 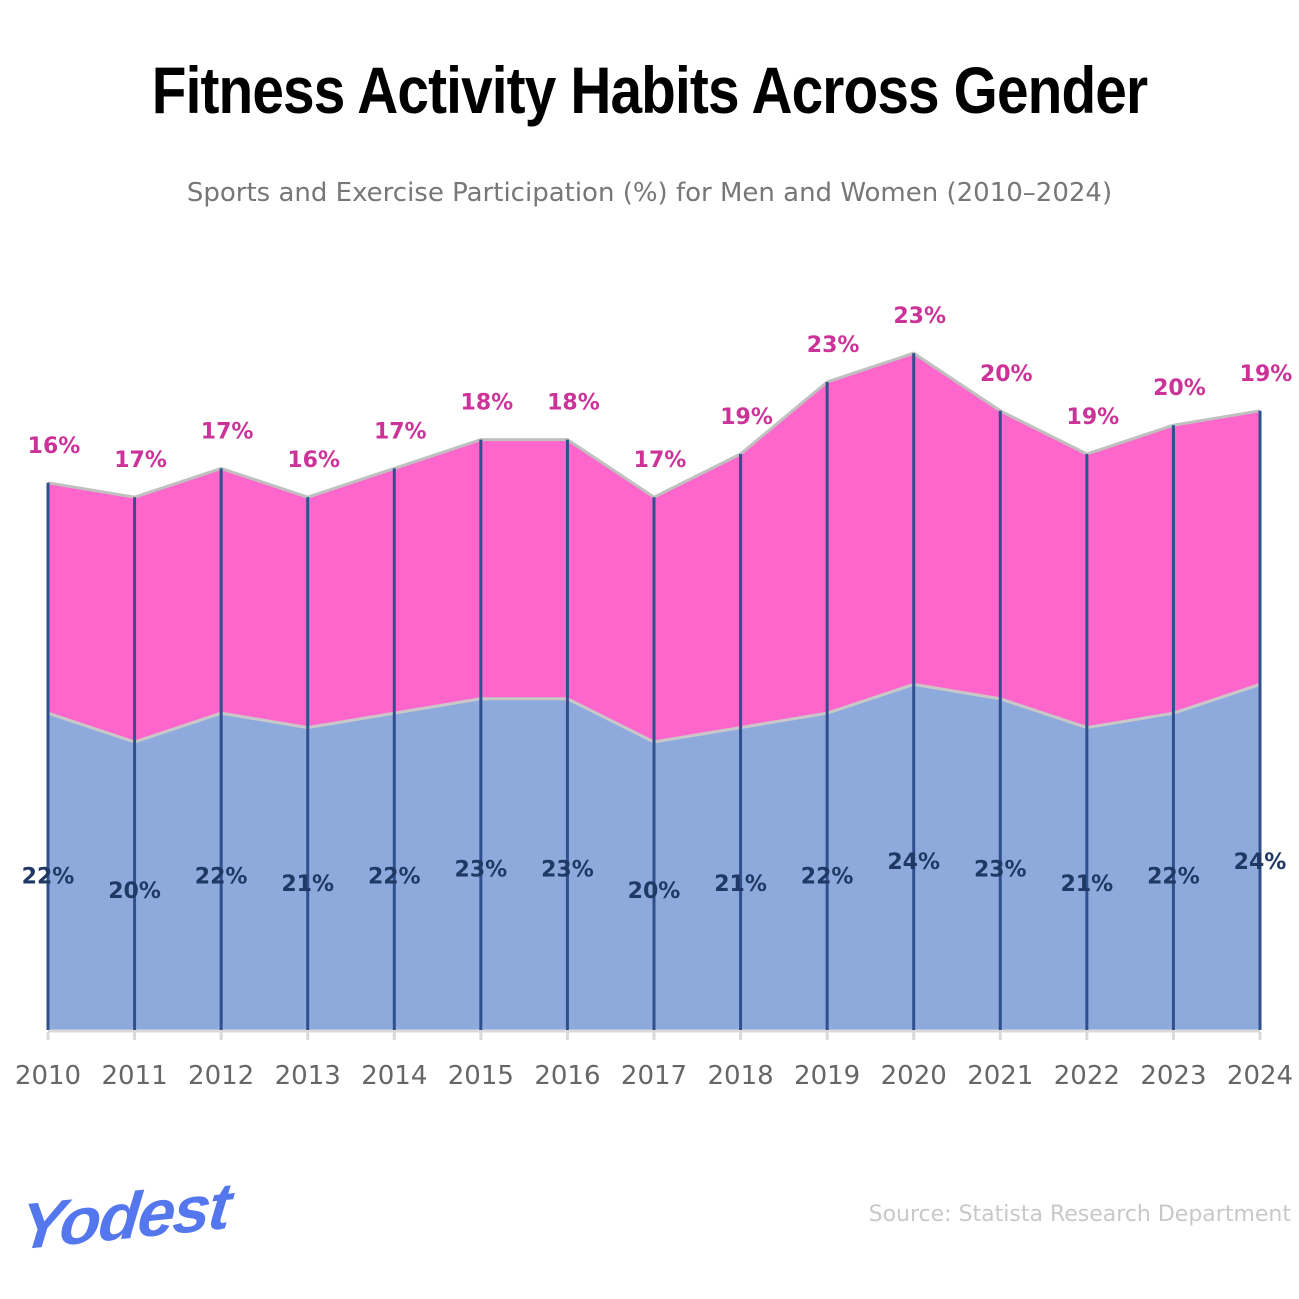 I want to click on x-tick-label: 2017, so click(x=654, y=1076).